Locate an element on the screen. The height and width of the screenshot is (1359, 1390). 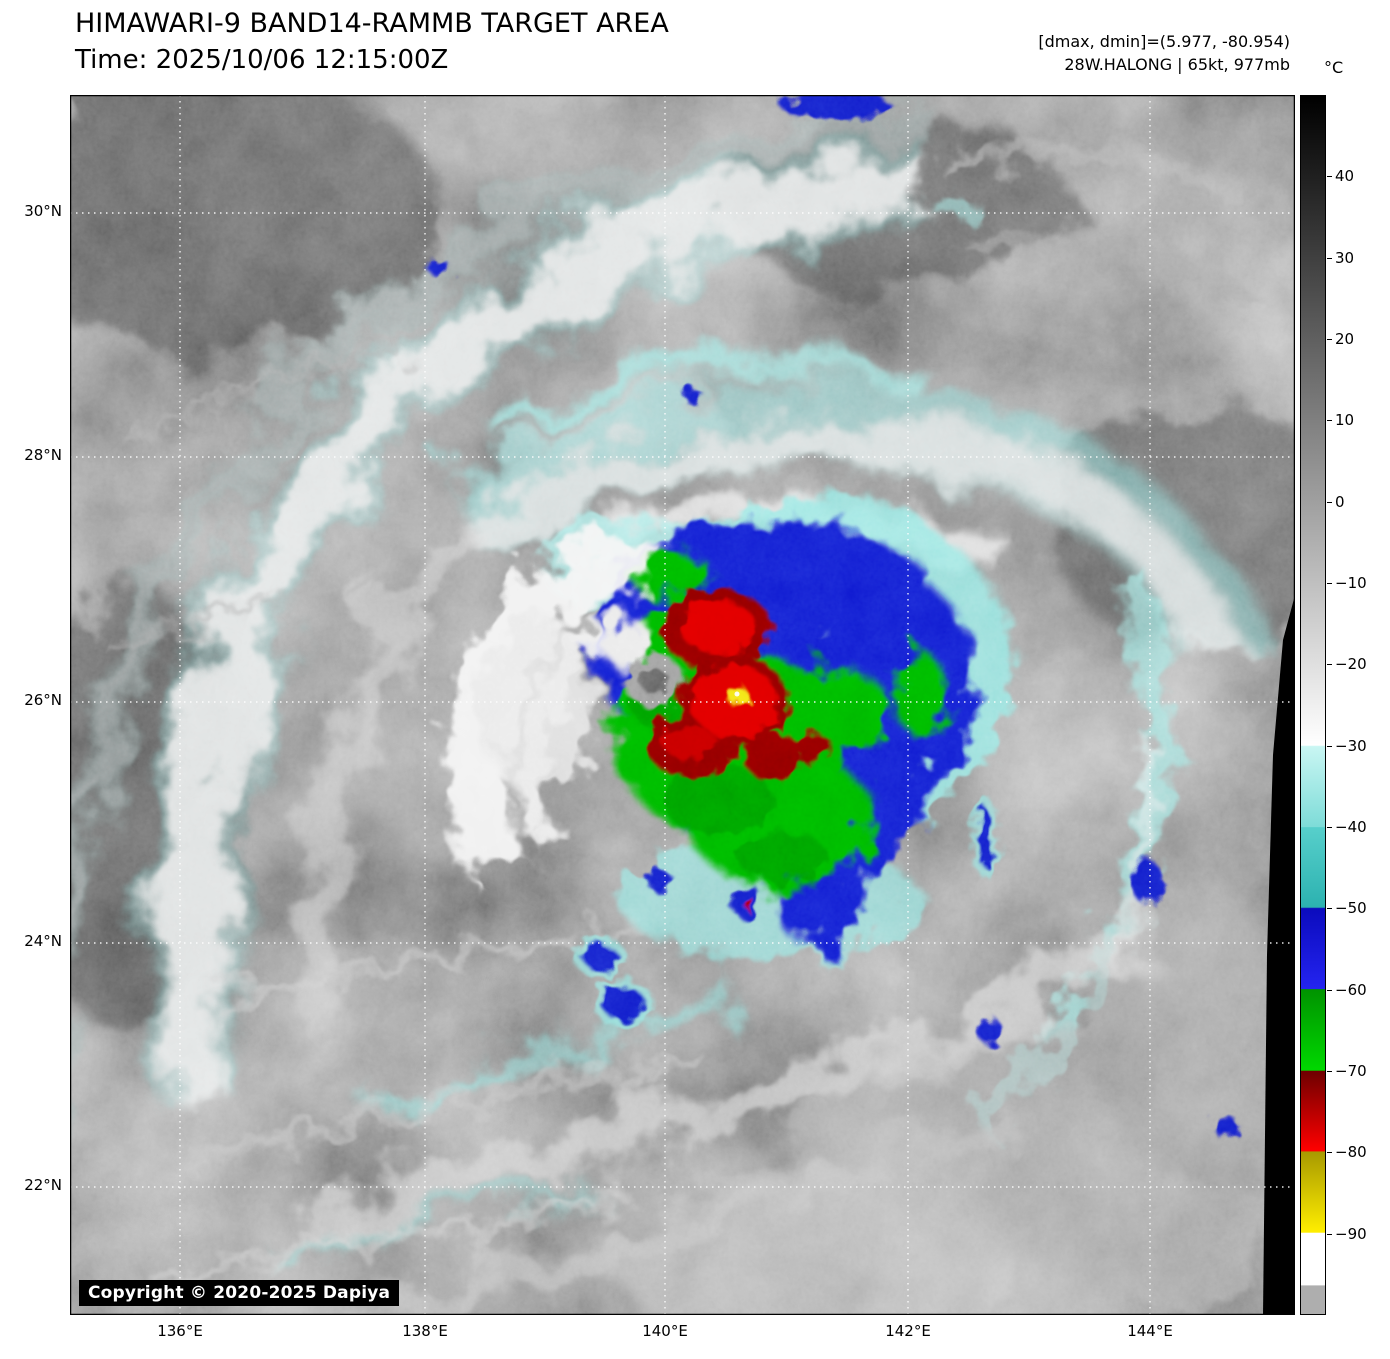
dmax-dmin-label: [dmax, dmin]=(5.977, -80.954) is located at coordinates (1164, 41).